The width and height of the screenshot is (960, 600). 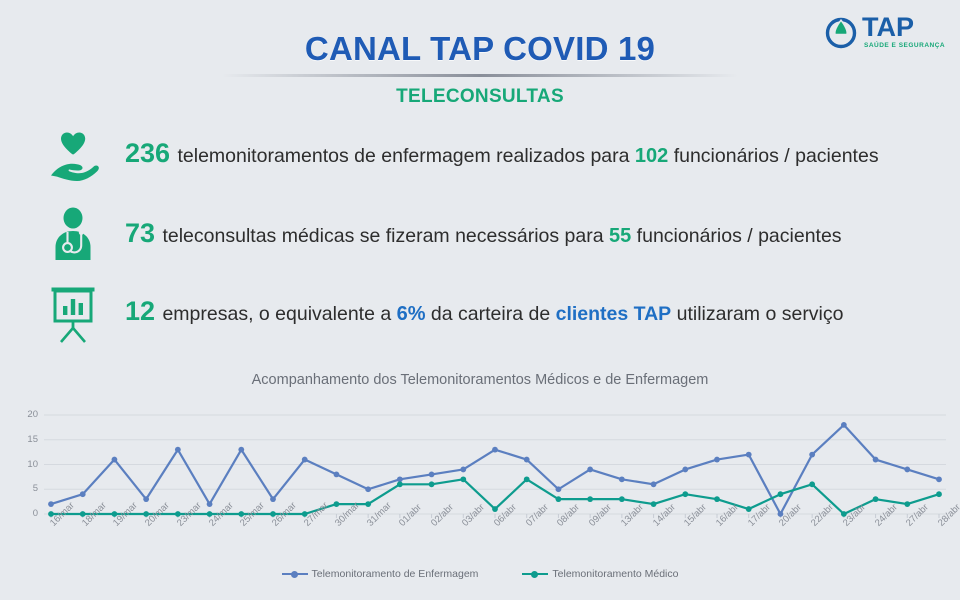 I want to click on logo-wordmark: TAP, so click(x=888, y=27).